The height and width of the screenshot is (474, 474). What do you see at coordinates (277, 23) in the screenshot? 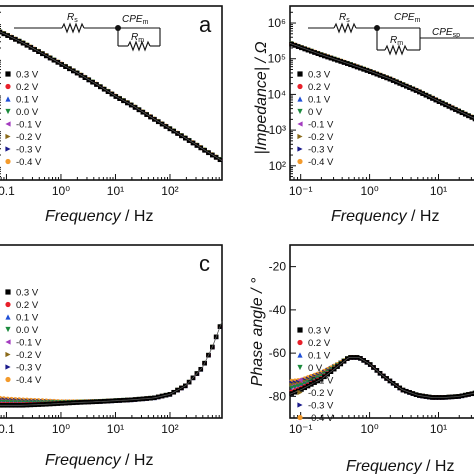
I see `panel-b-ytick-label: 10⁶` at bounding box center [277, 23].